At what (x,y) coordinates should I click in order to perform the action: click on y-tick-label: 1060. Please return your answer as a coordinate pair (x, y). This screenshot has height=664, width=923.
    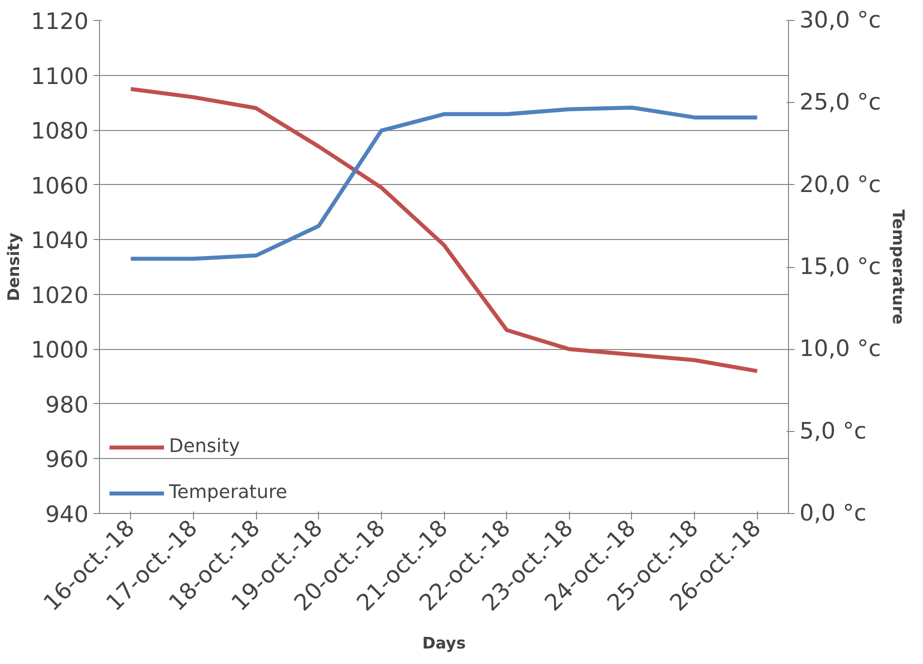
    Looking at the image, I should click on (59, 186).